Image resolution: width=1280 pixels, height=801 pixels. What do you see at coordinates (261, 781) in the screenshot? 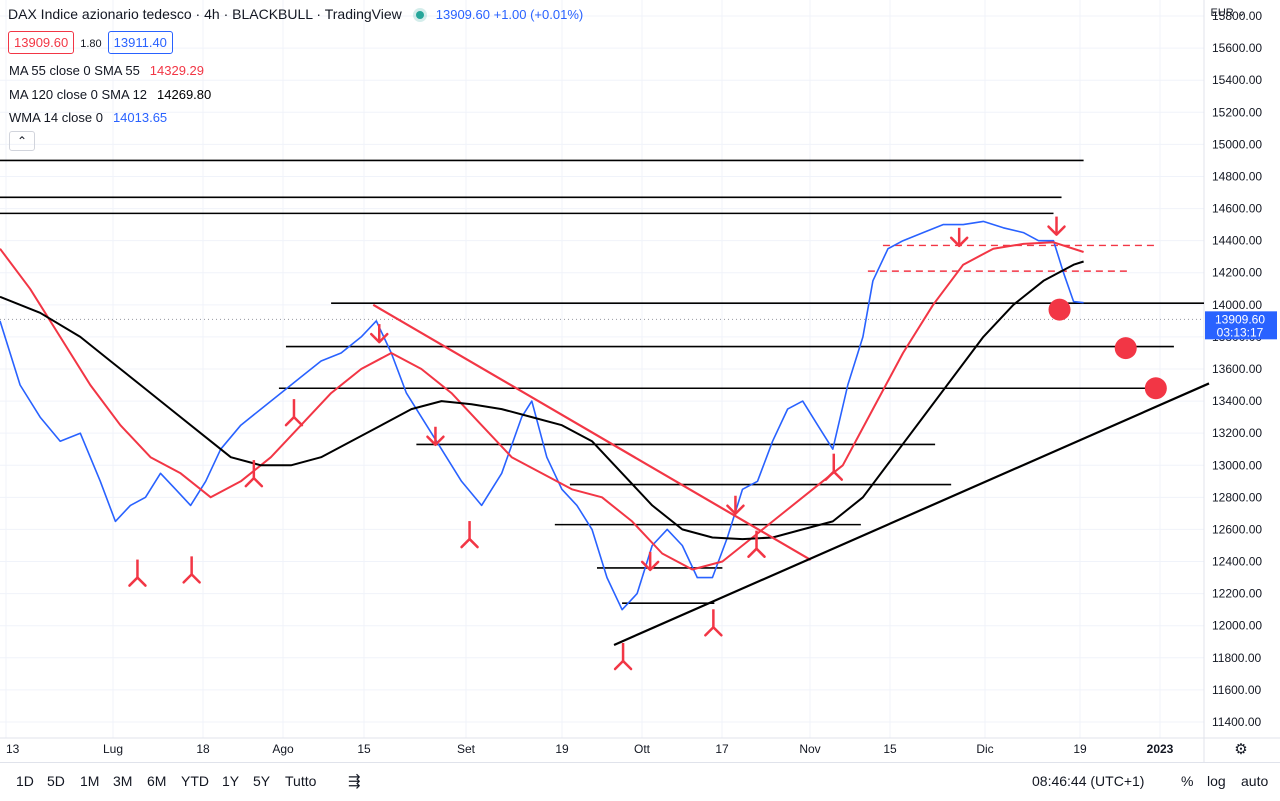
I see `range-5y-button: 5Y` at bounding box center [261, 781].